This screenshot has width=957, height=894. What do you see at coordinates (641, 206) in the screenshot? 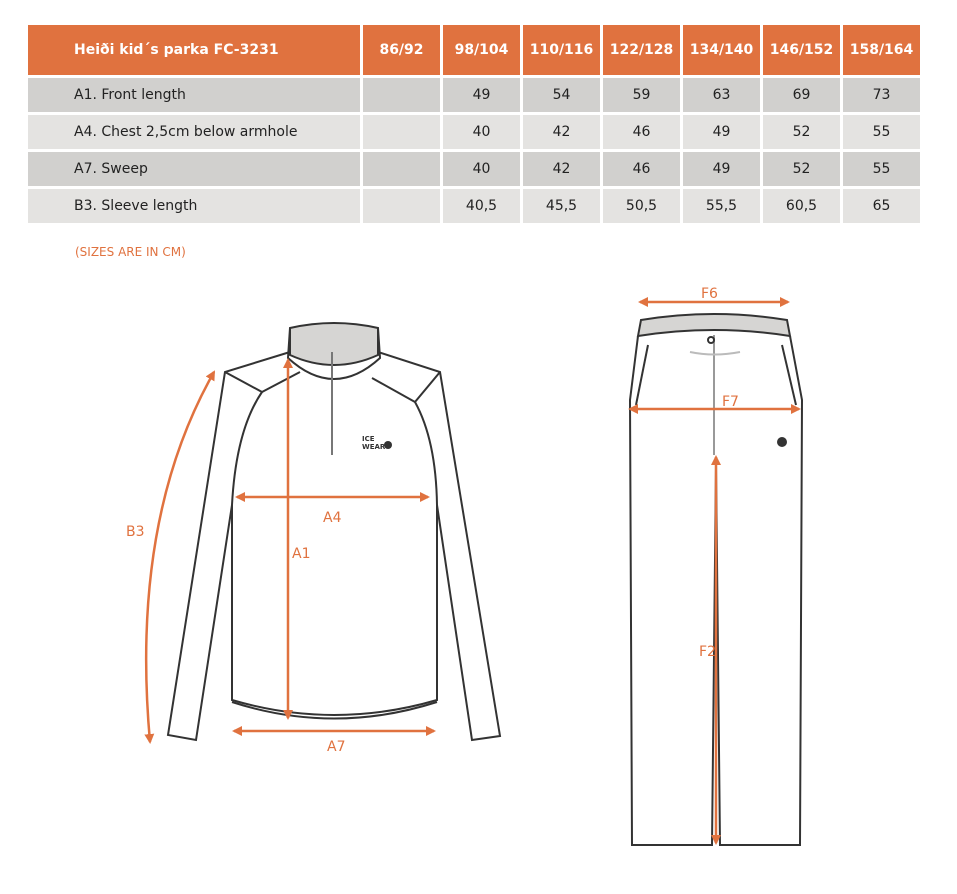
I see `measurement-value: 50,5` at bounding box center [641, 206].